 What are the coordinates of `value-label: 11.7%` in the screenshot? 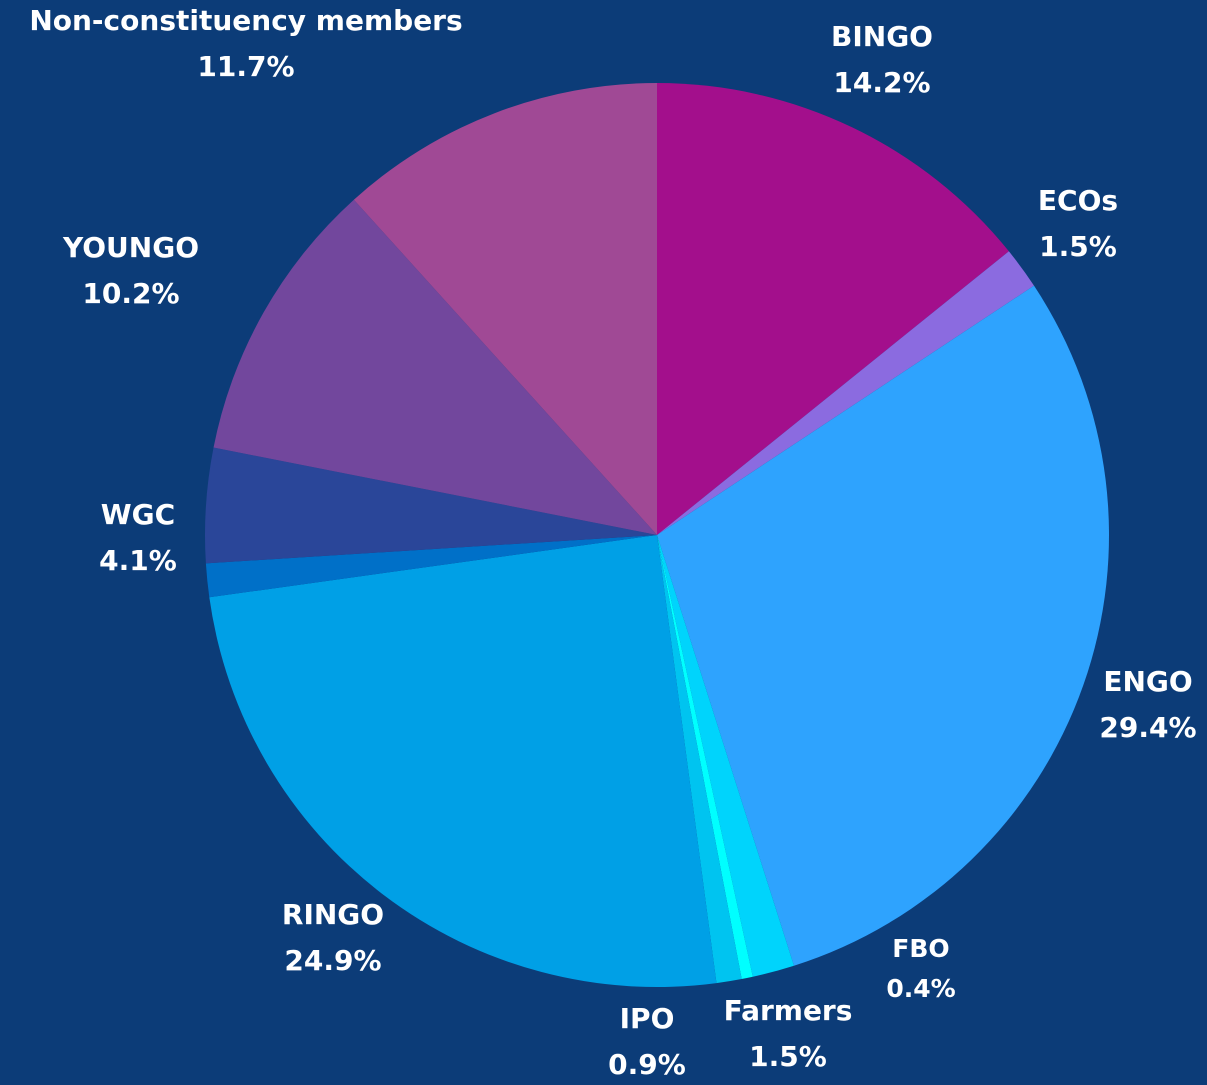 It's located at (245, 66).